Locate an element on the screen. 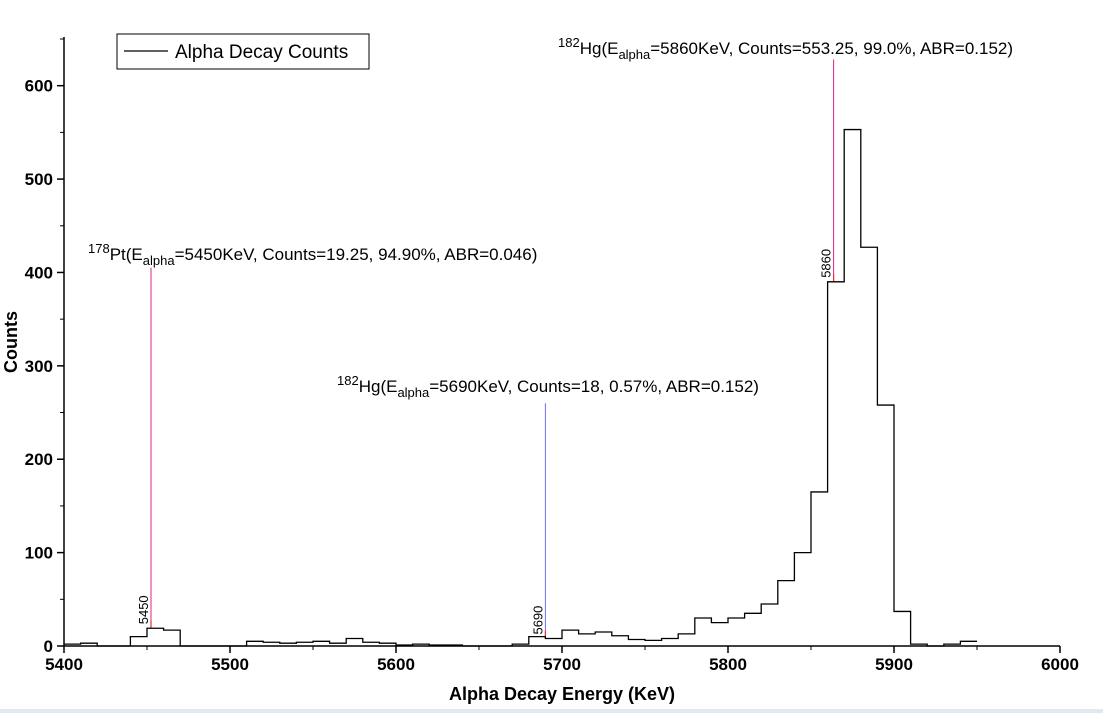 The width and height of the screenshot is (1103, 713). annotation-hg5690-mass: 182 is located at coordinates (348, 380).